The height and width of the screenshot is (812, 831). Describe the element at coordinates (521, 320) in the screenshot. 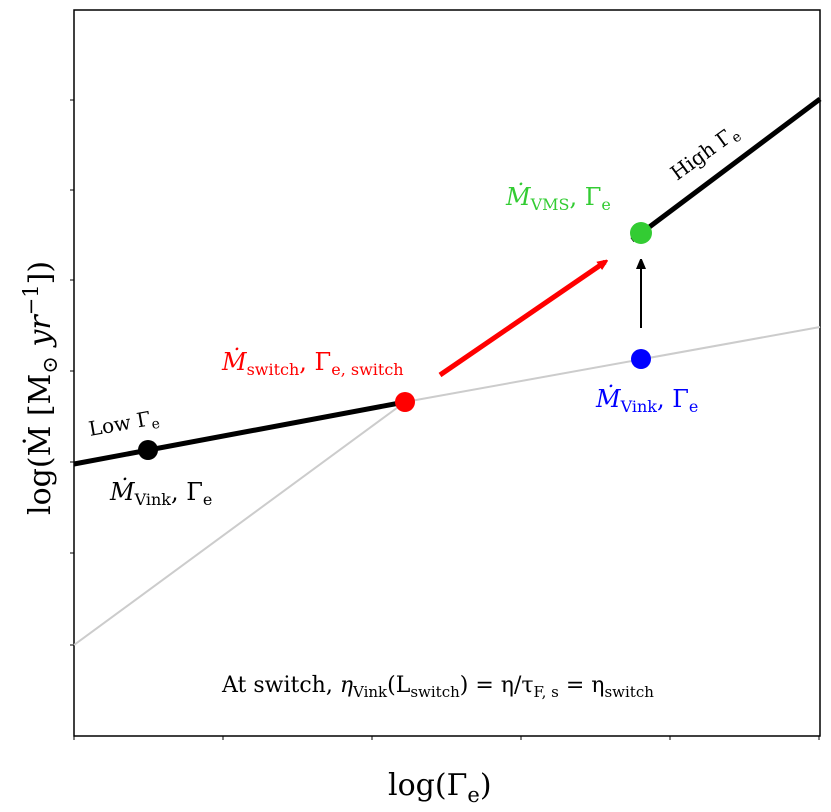

I see `switch-to-vms-arrow` at that location.